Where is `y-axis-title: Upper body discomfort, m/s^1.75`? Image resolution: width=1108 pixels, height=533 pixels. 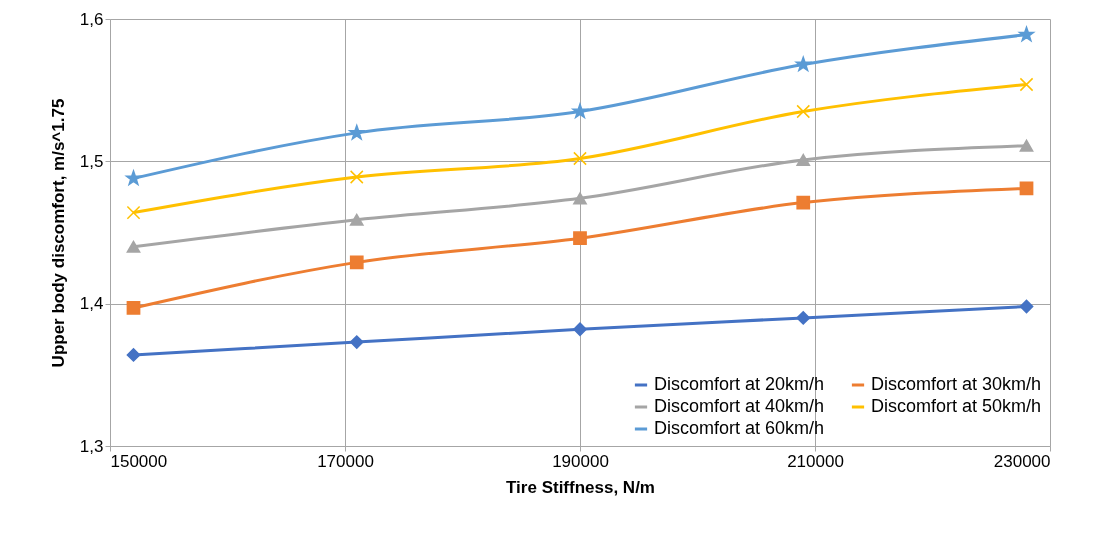 y-axis-title: Upper body discomfort, m/s^1.75 is located at coordinates (58, 233).